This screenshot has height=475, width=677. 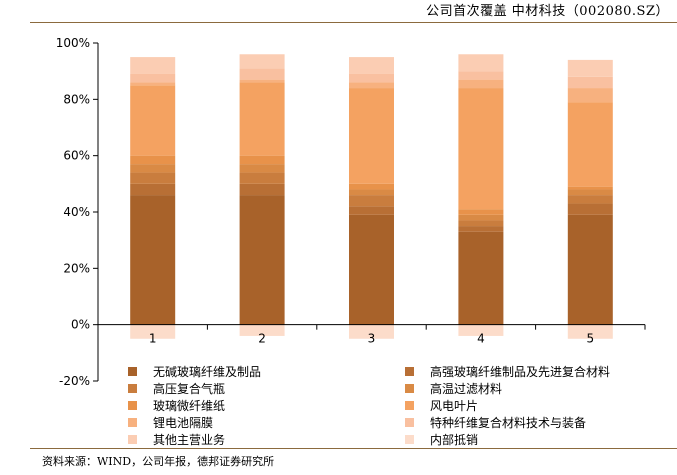 I want to click on legend-label: 高温过滤材料, so click(x=466, y=388).